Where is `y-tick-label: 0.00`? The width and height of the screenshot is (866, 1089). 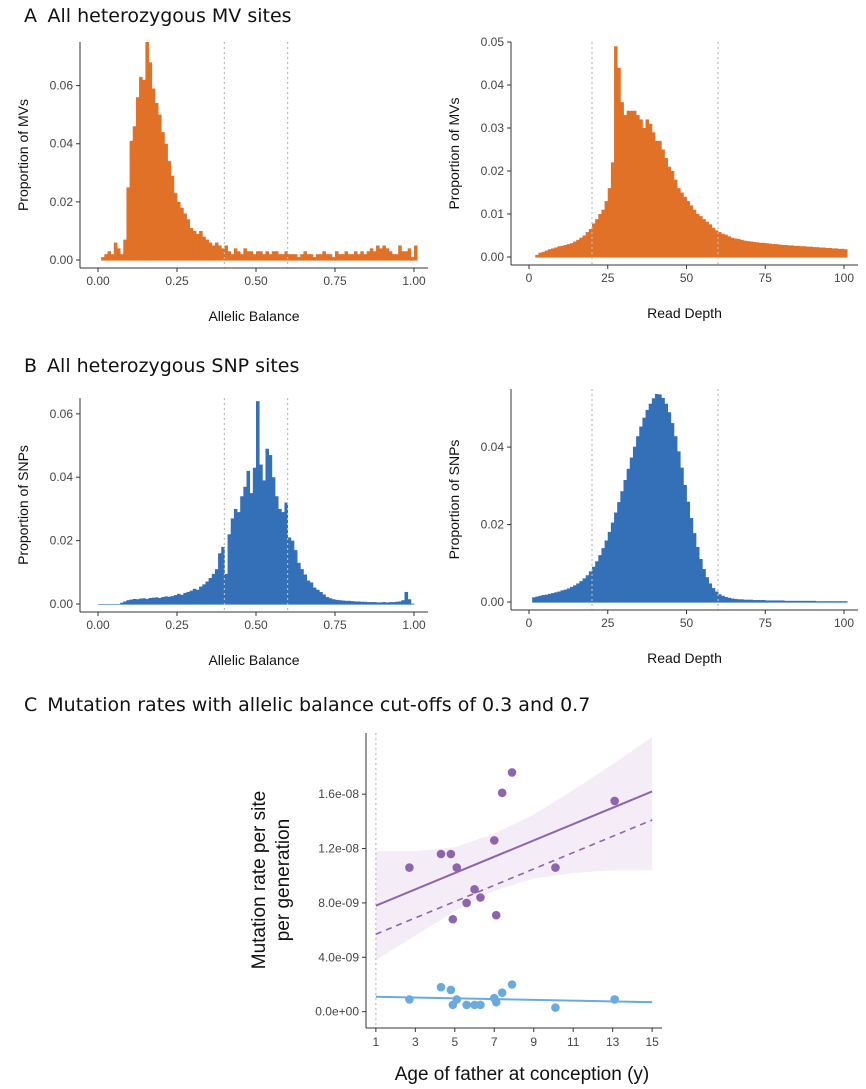
y-tick-label: 0.00 is located at coordinates (62, 604).